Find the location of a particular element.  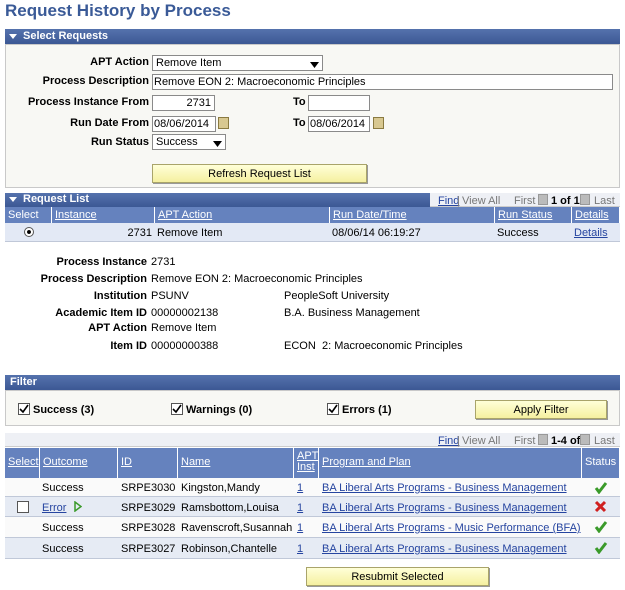

button: Refresh Request List is located at coordinates (259, 173).